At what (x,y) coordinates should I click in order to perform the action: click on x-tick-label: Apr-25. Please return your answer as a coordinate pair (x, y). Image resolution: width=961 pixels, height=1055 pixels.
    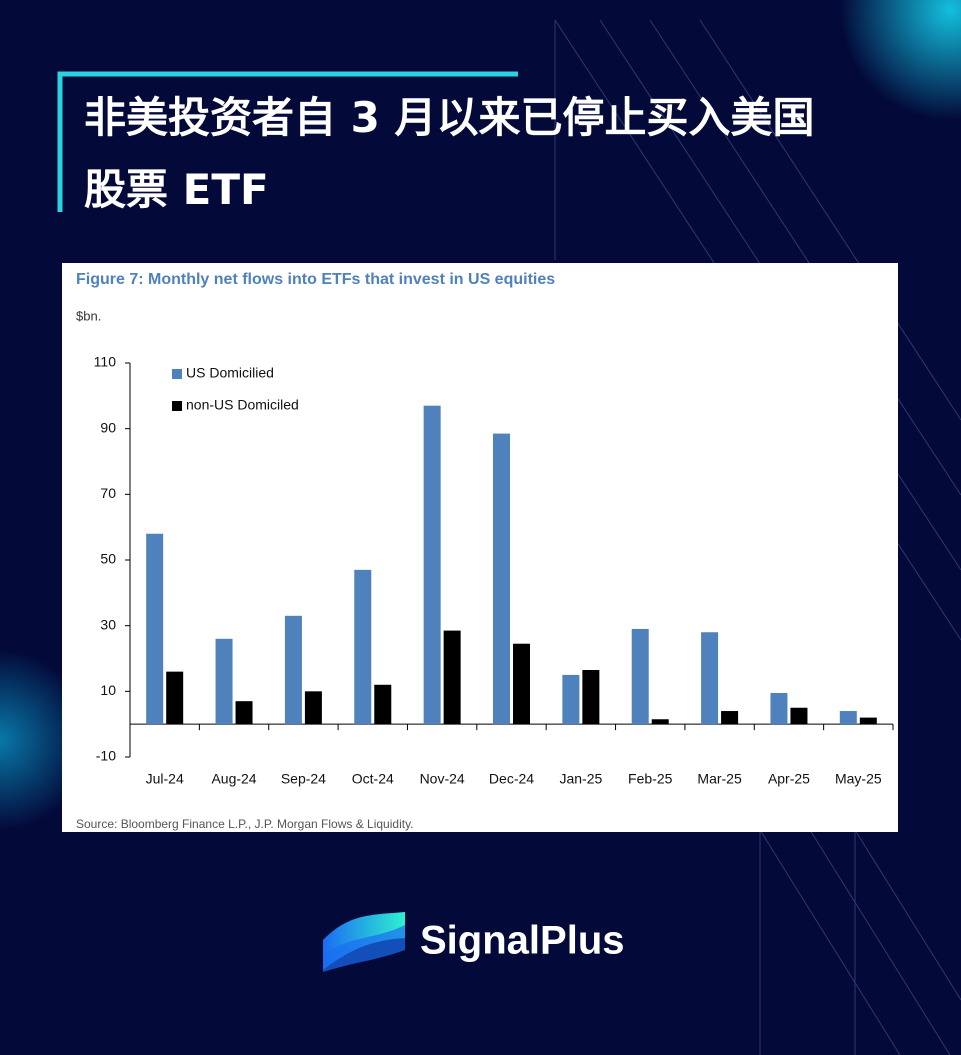
    Looking at the image, I should click on (789, 779).